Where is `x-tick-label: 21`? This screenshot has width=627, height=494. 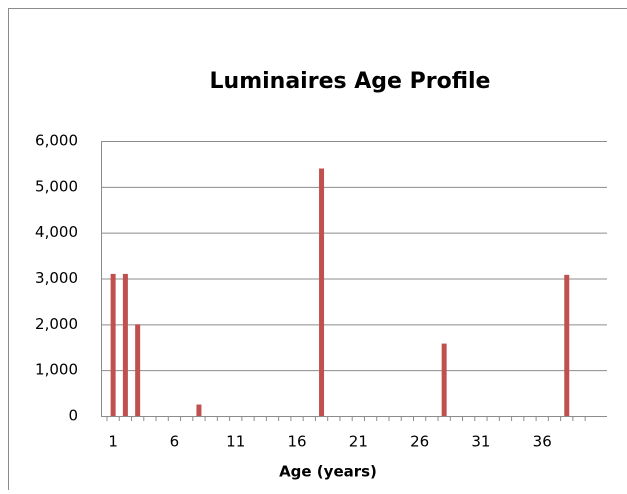 x-tick-label: 21 is located at coordinates (358, 442).